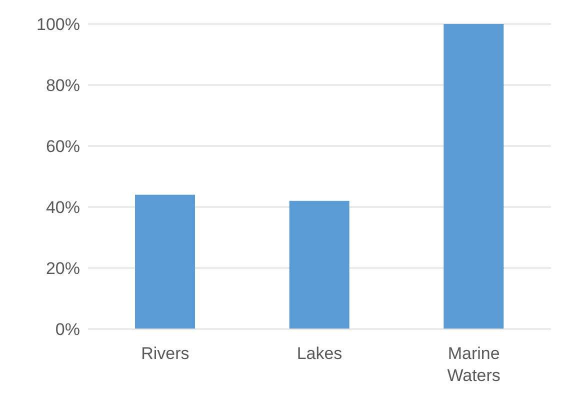 The height and width of the screenshot is (400, 561). Describe the element at coordinates (58, 24) in the screenshot. I see `y-tick-label: 100%` at that location.